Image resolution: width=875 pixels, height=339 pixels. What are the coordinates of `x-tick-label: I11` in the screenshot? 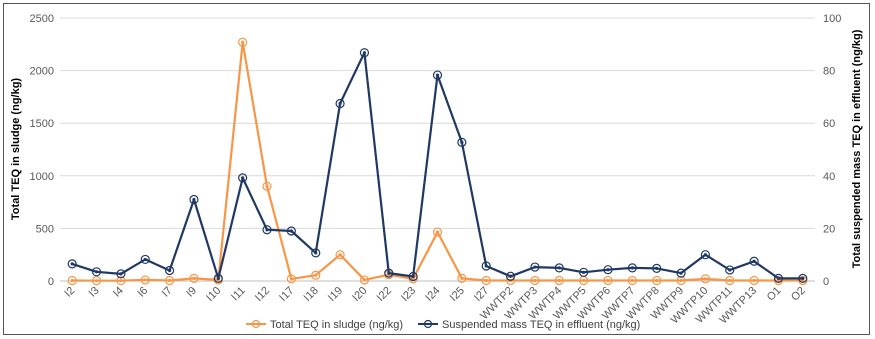 It's located at (238, 294).